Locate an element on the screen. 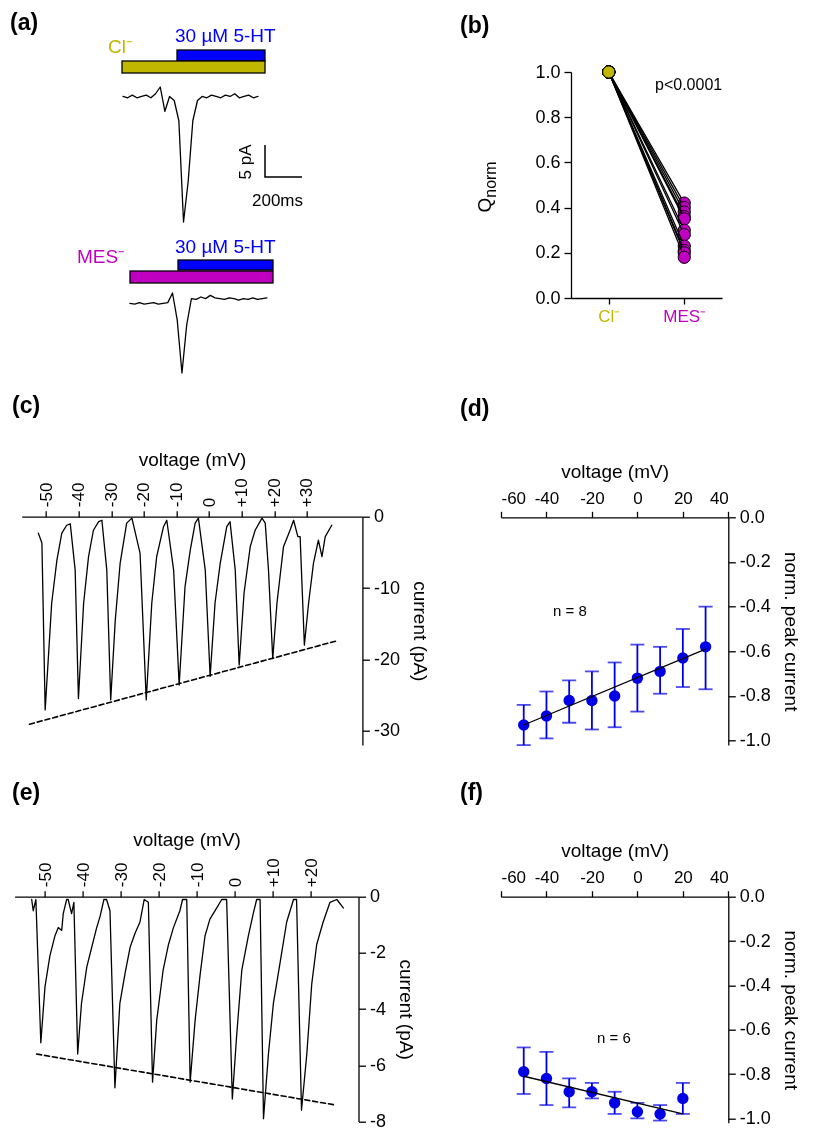 The height and width of the screenshot is (1133, 827). chart-title: (c) is located at coordinates (26, 405).